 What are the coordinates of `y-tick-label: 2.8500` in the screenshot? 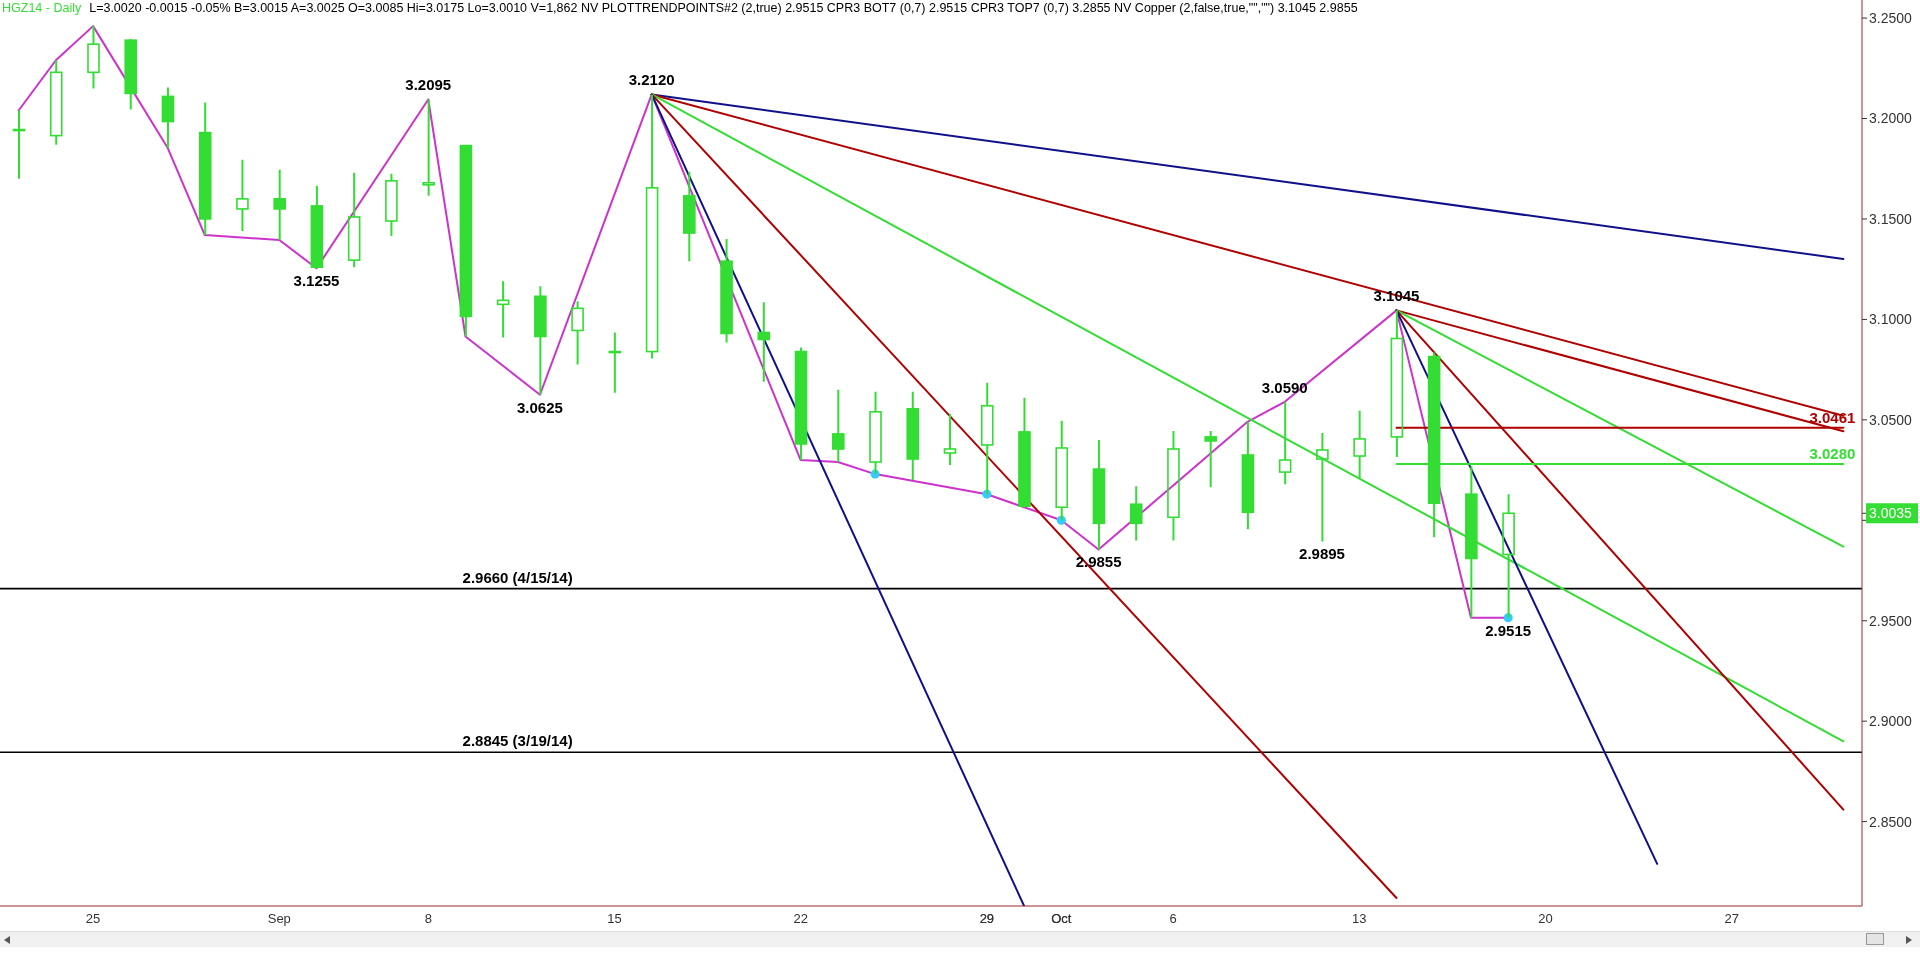 It's located at (1891, 821).